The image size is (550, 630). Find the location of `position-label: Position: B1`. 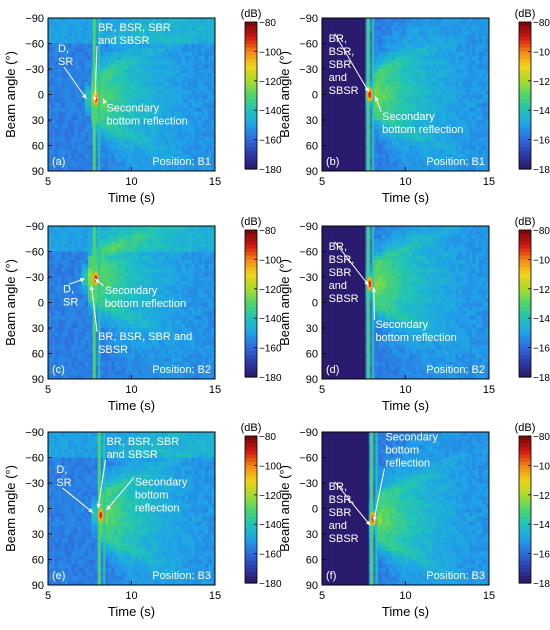

position-label: Position: B1 is located at coordinates (181, 162).